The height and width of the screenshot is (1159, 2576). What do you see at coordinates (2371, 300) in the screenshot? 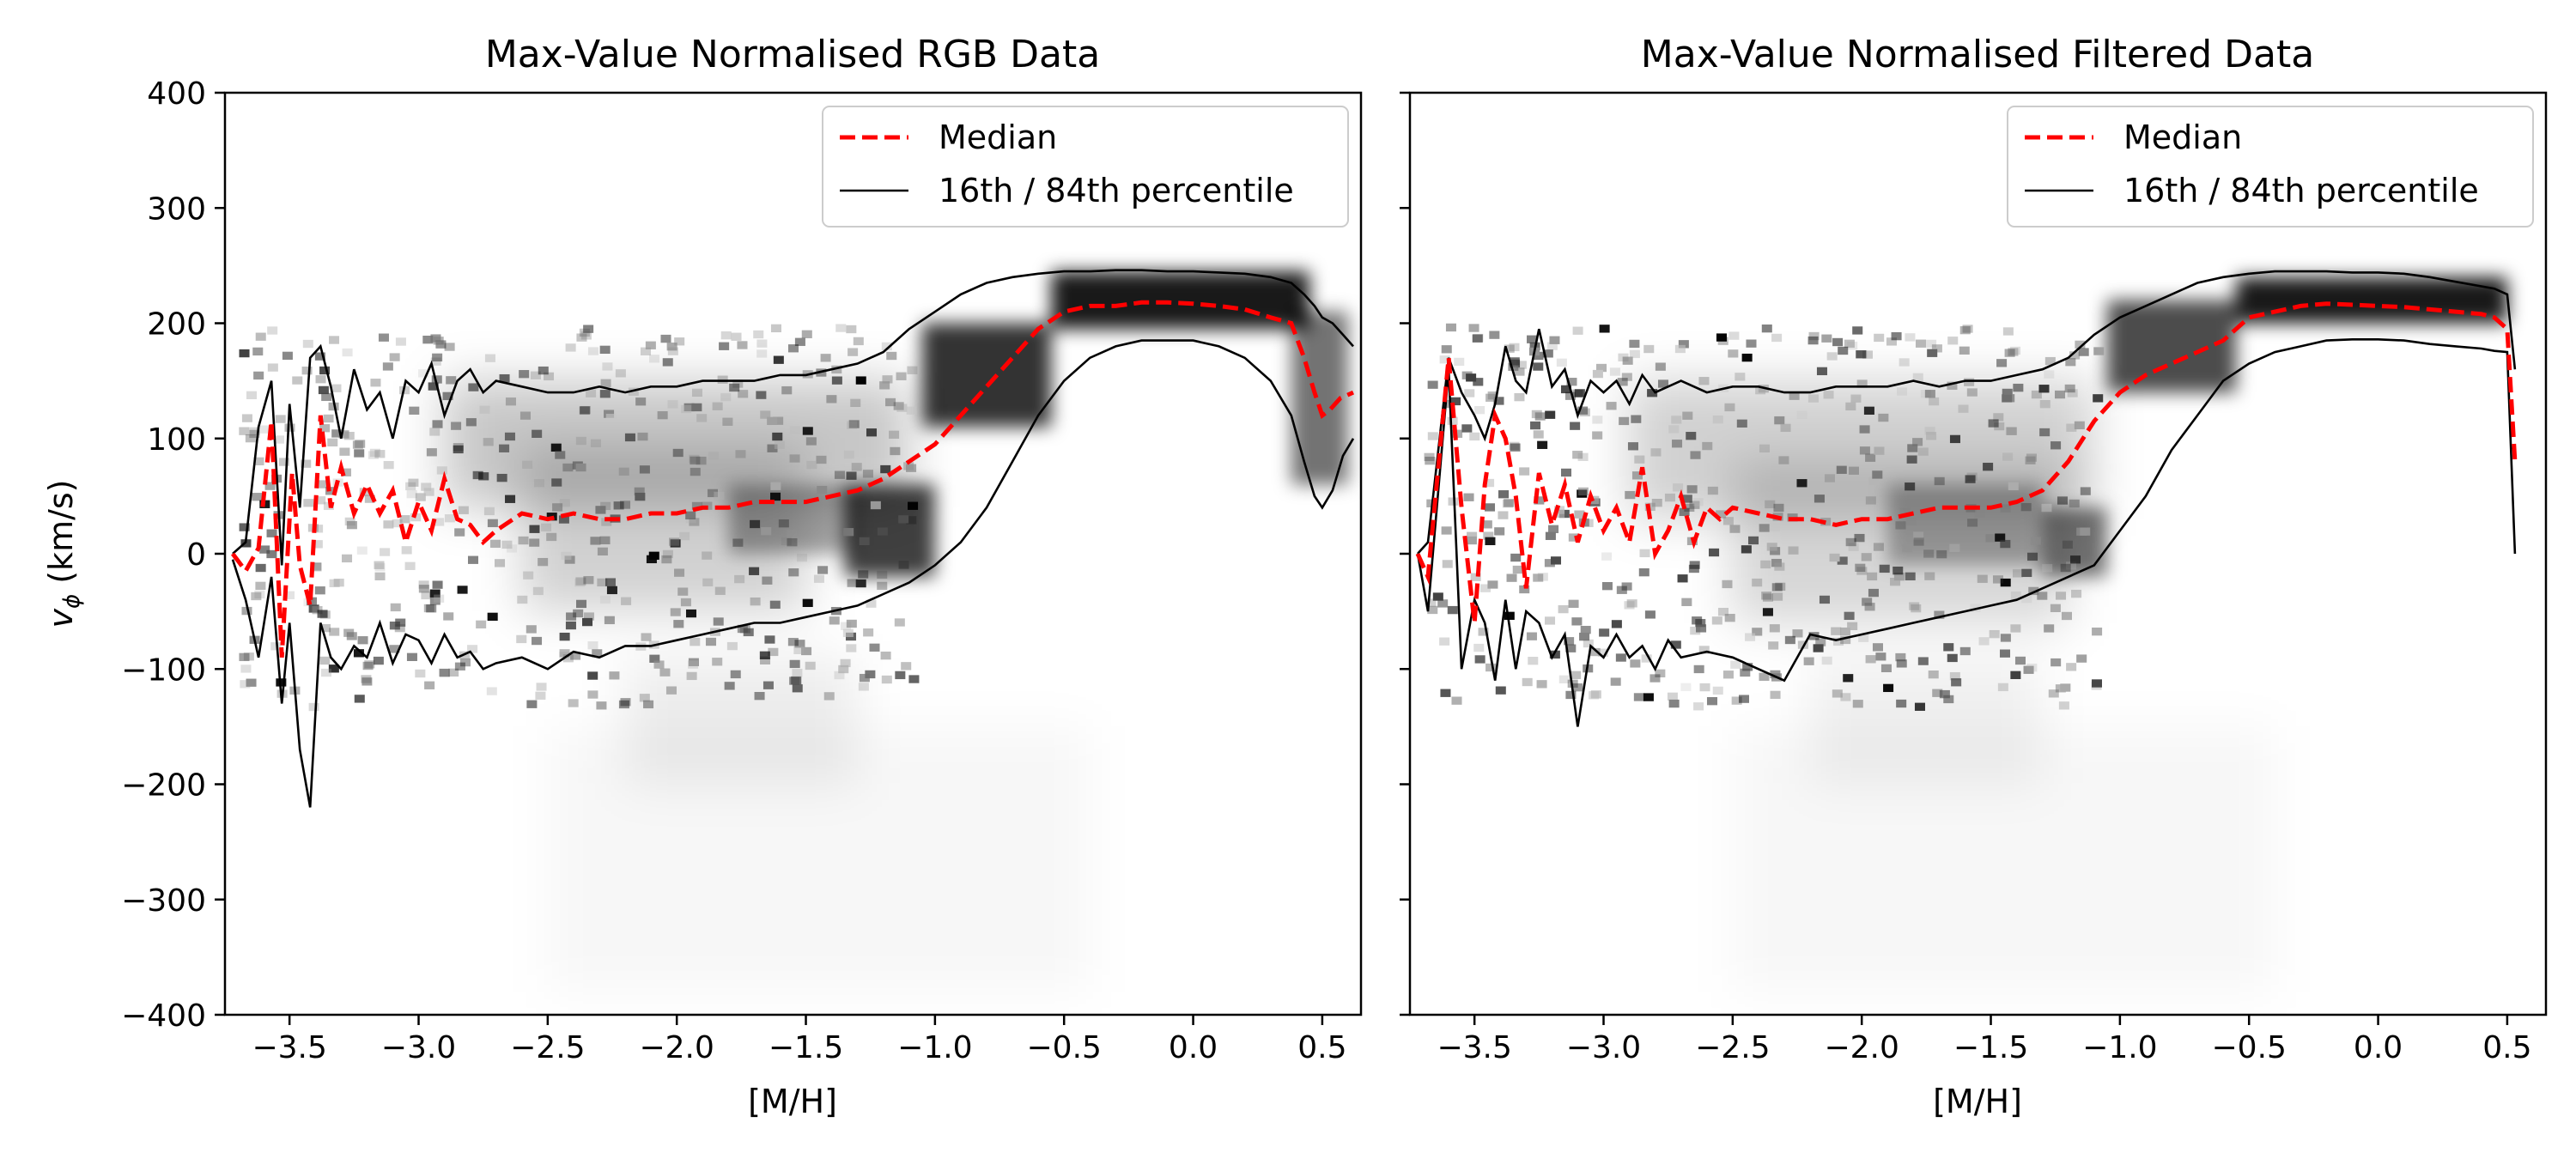
I see `density-core` at bounding box center [2371, 300].